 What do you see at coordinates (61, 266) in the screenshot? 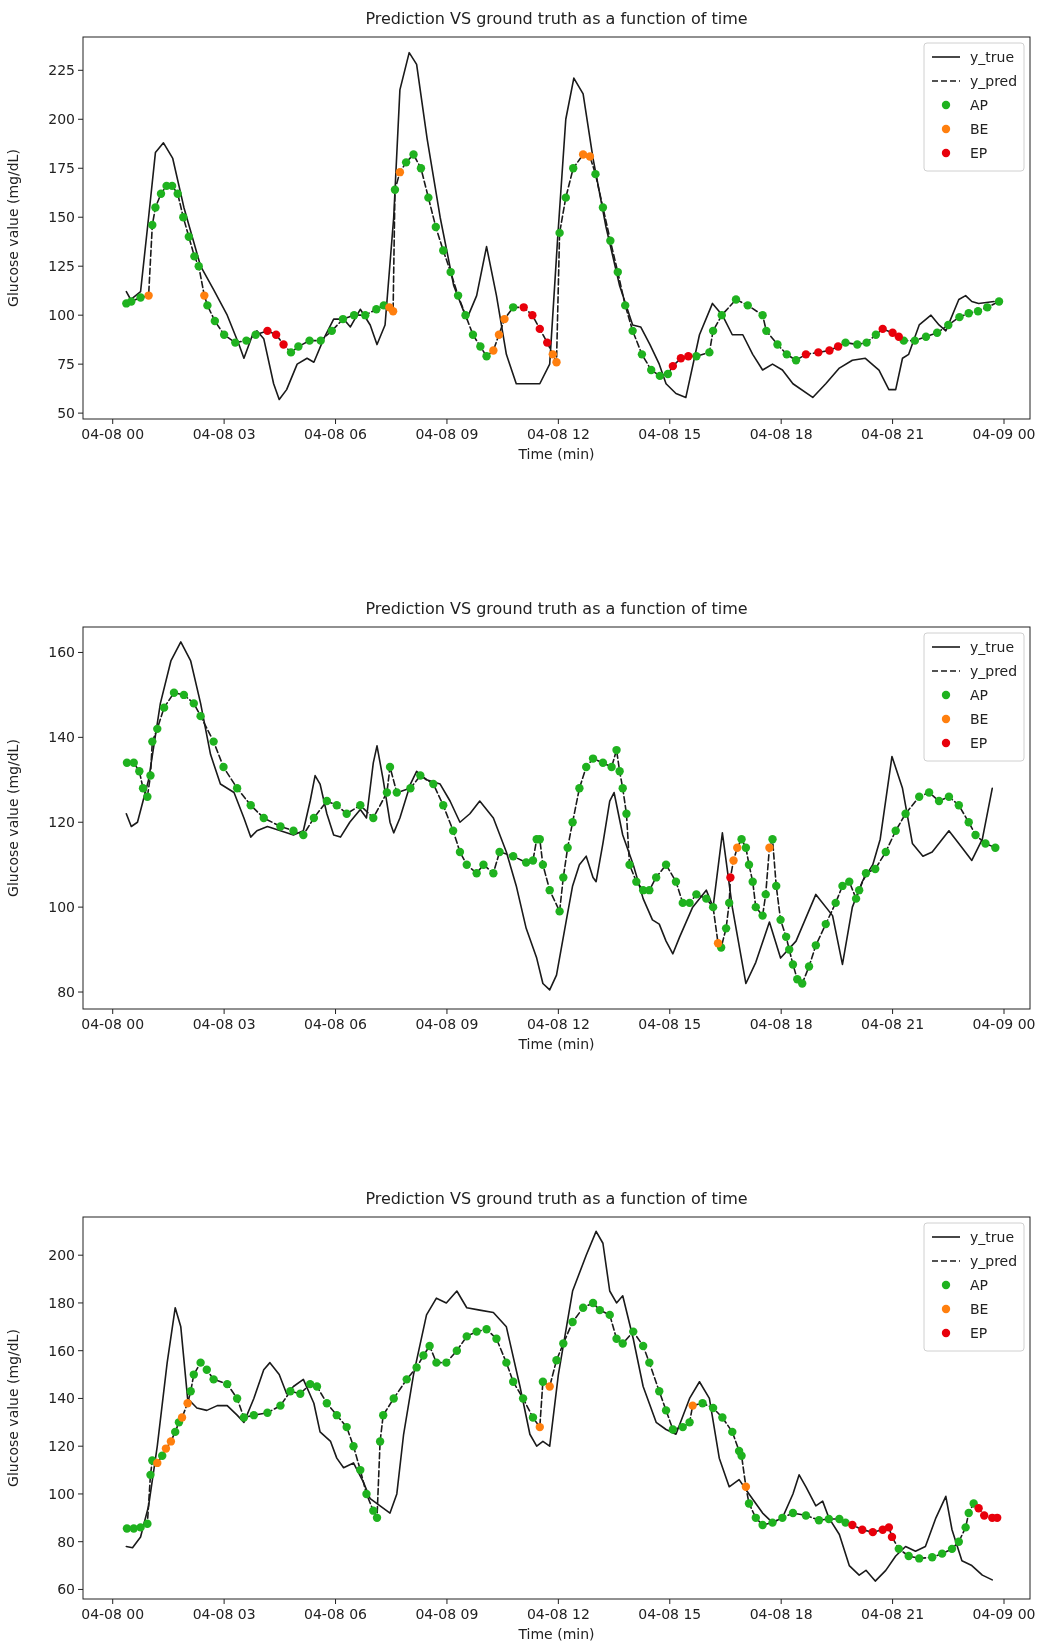
I see `y-tick-label: 125` at bounding box center [61, 266].